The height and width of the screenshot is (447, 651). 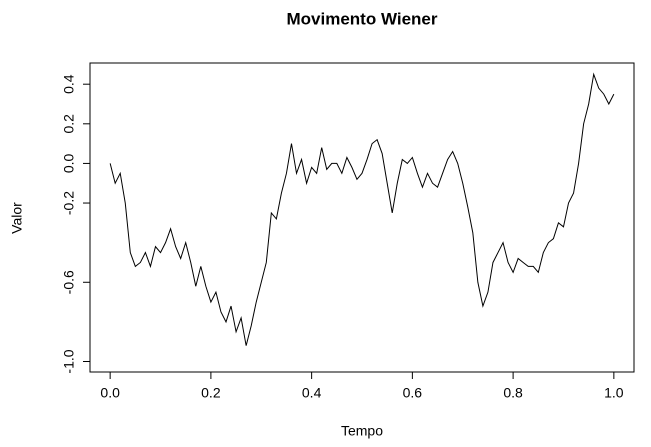 I want to click on x-tick-label: 0.6, so click(x=413, y=393).